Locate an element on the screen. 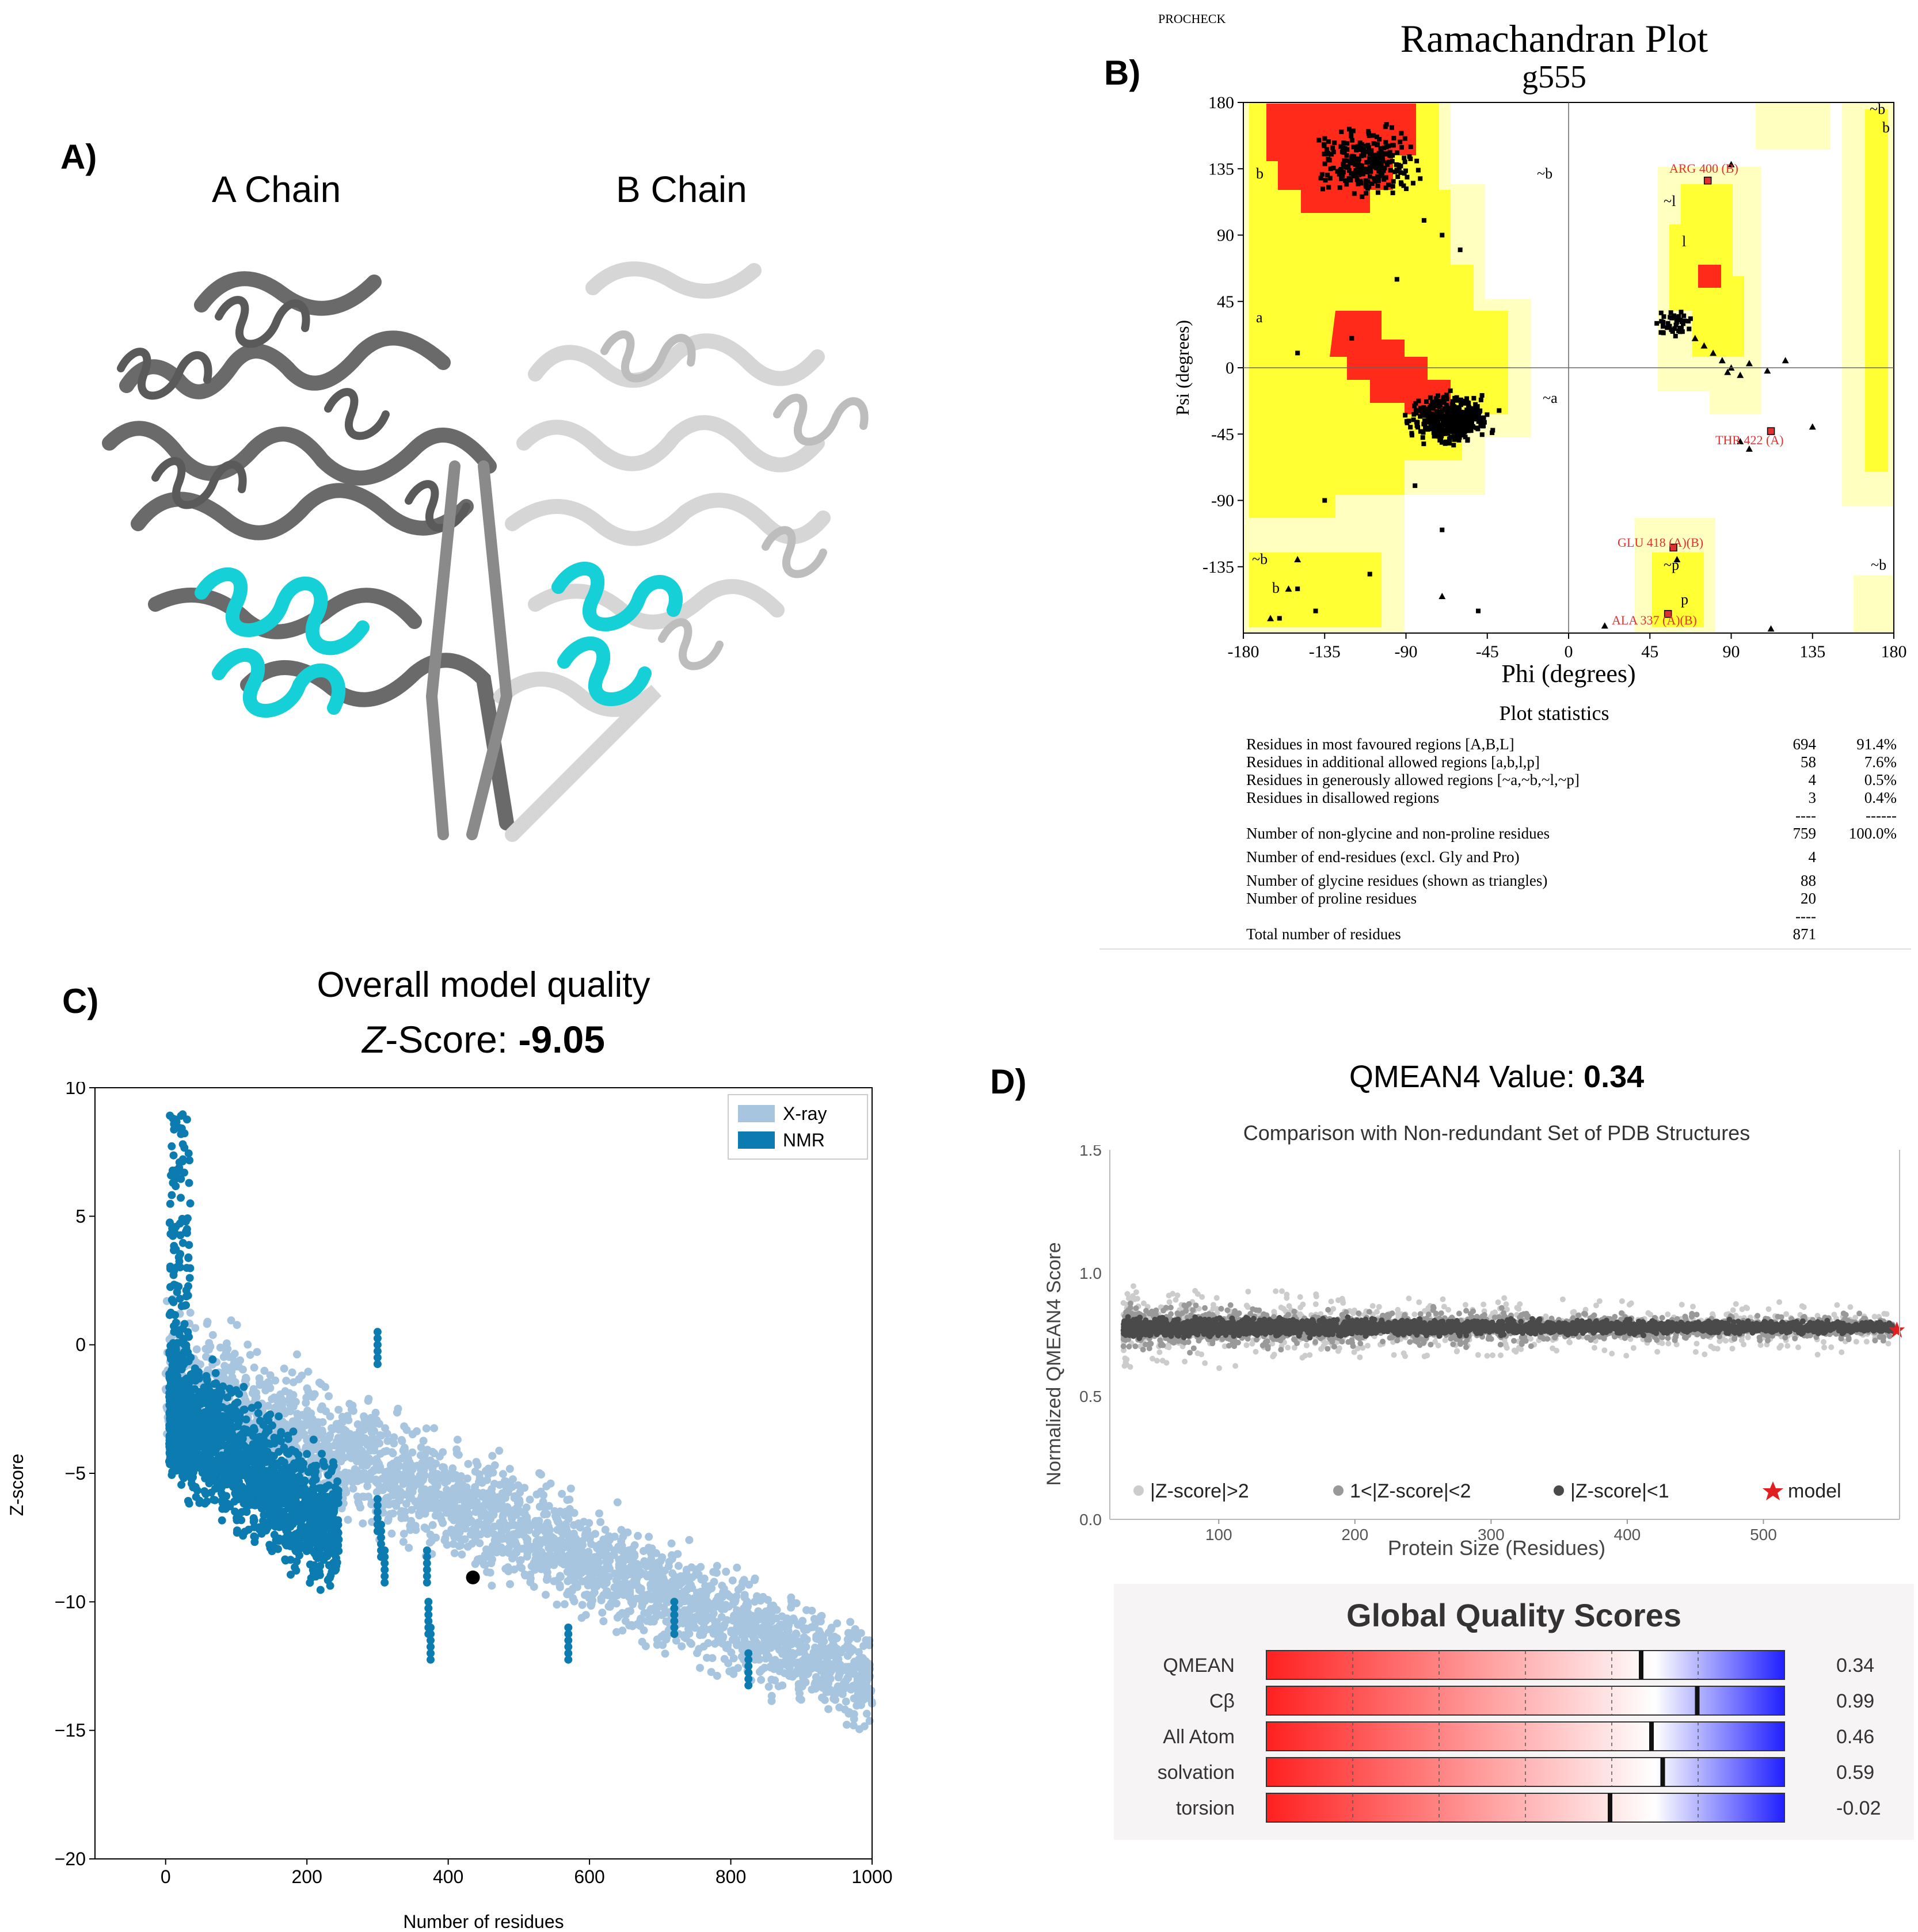 The image size is (1918, 1932). zscore-title-rest: -Score: is located at coordinates (452, 1039).